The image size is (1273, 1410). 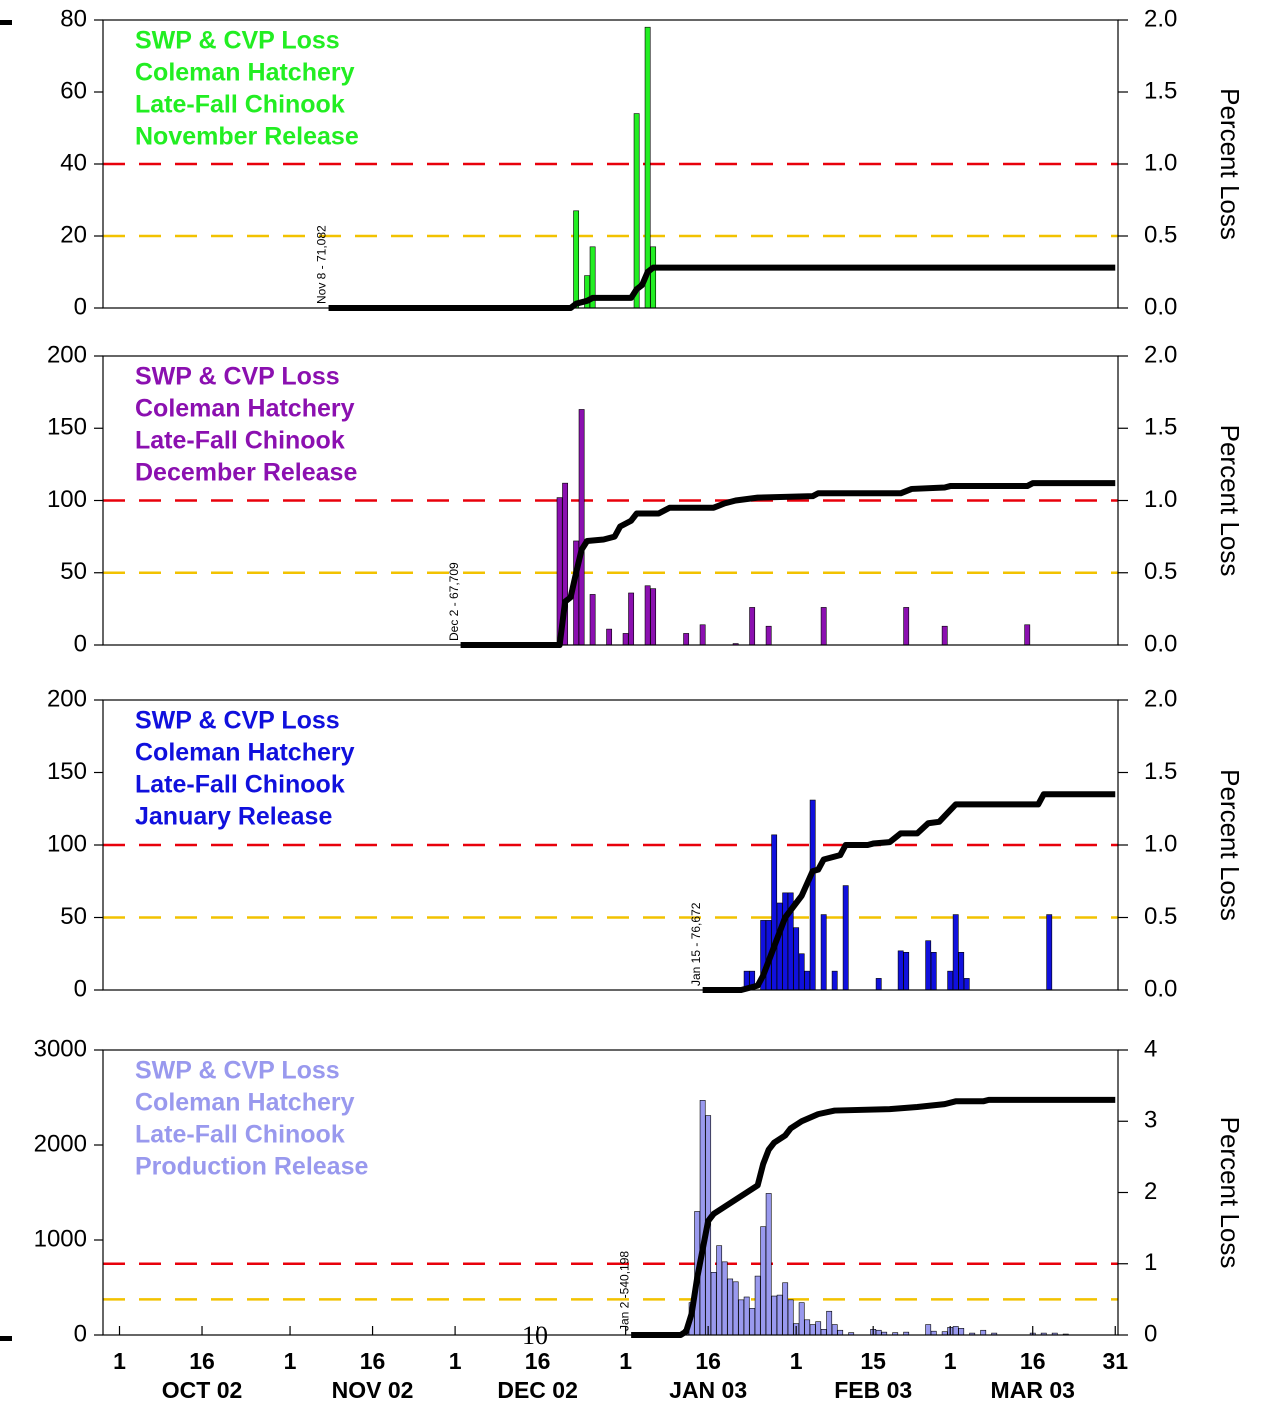 I want to click on x-tick-label: 15, so click(x=873, y=1361).